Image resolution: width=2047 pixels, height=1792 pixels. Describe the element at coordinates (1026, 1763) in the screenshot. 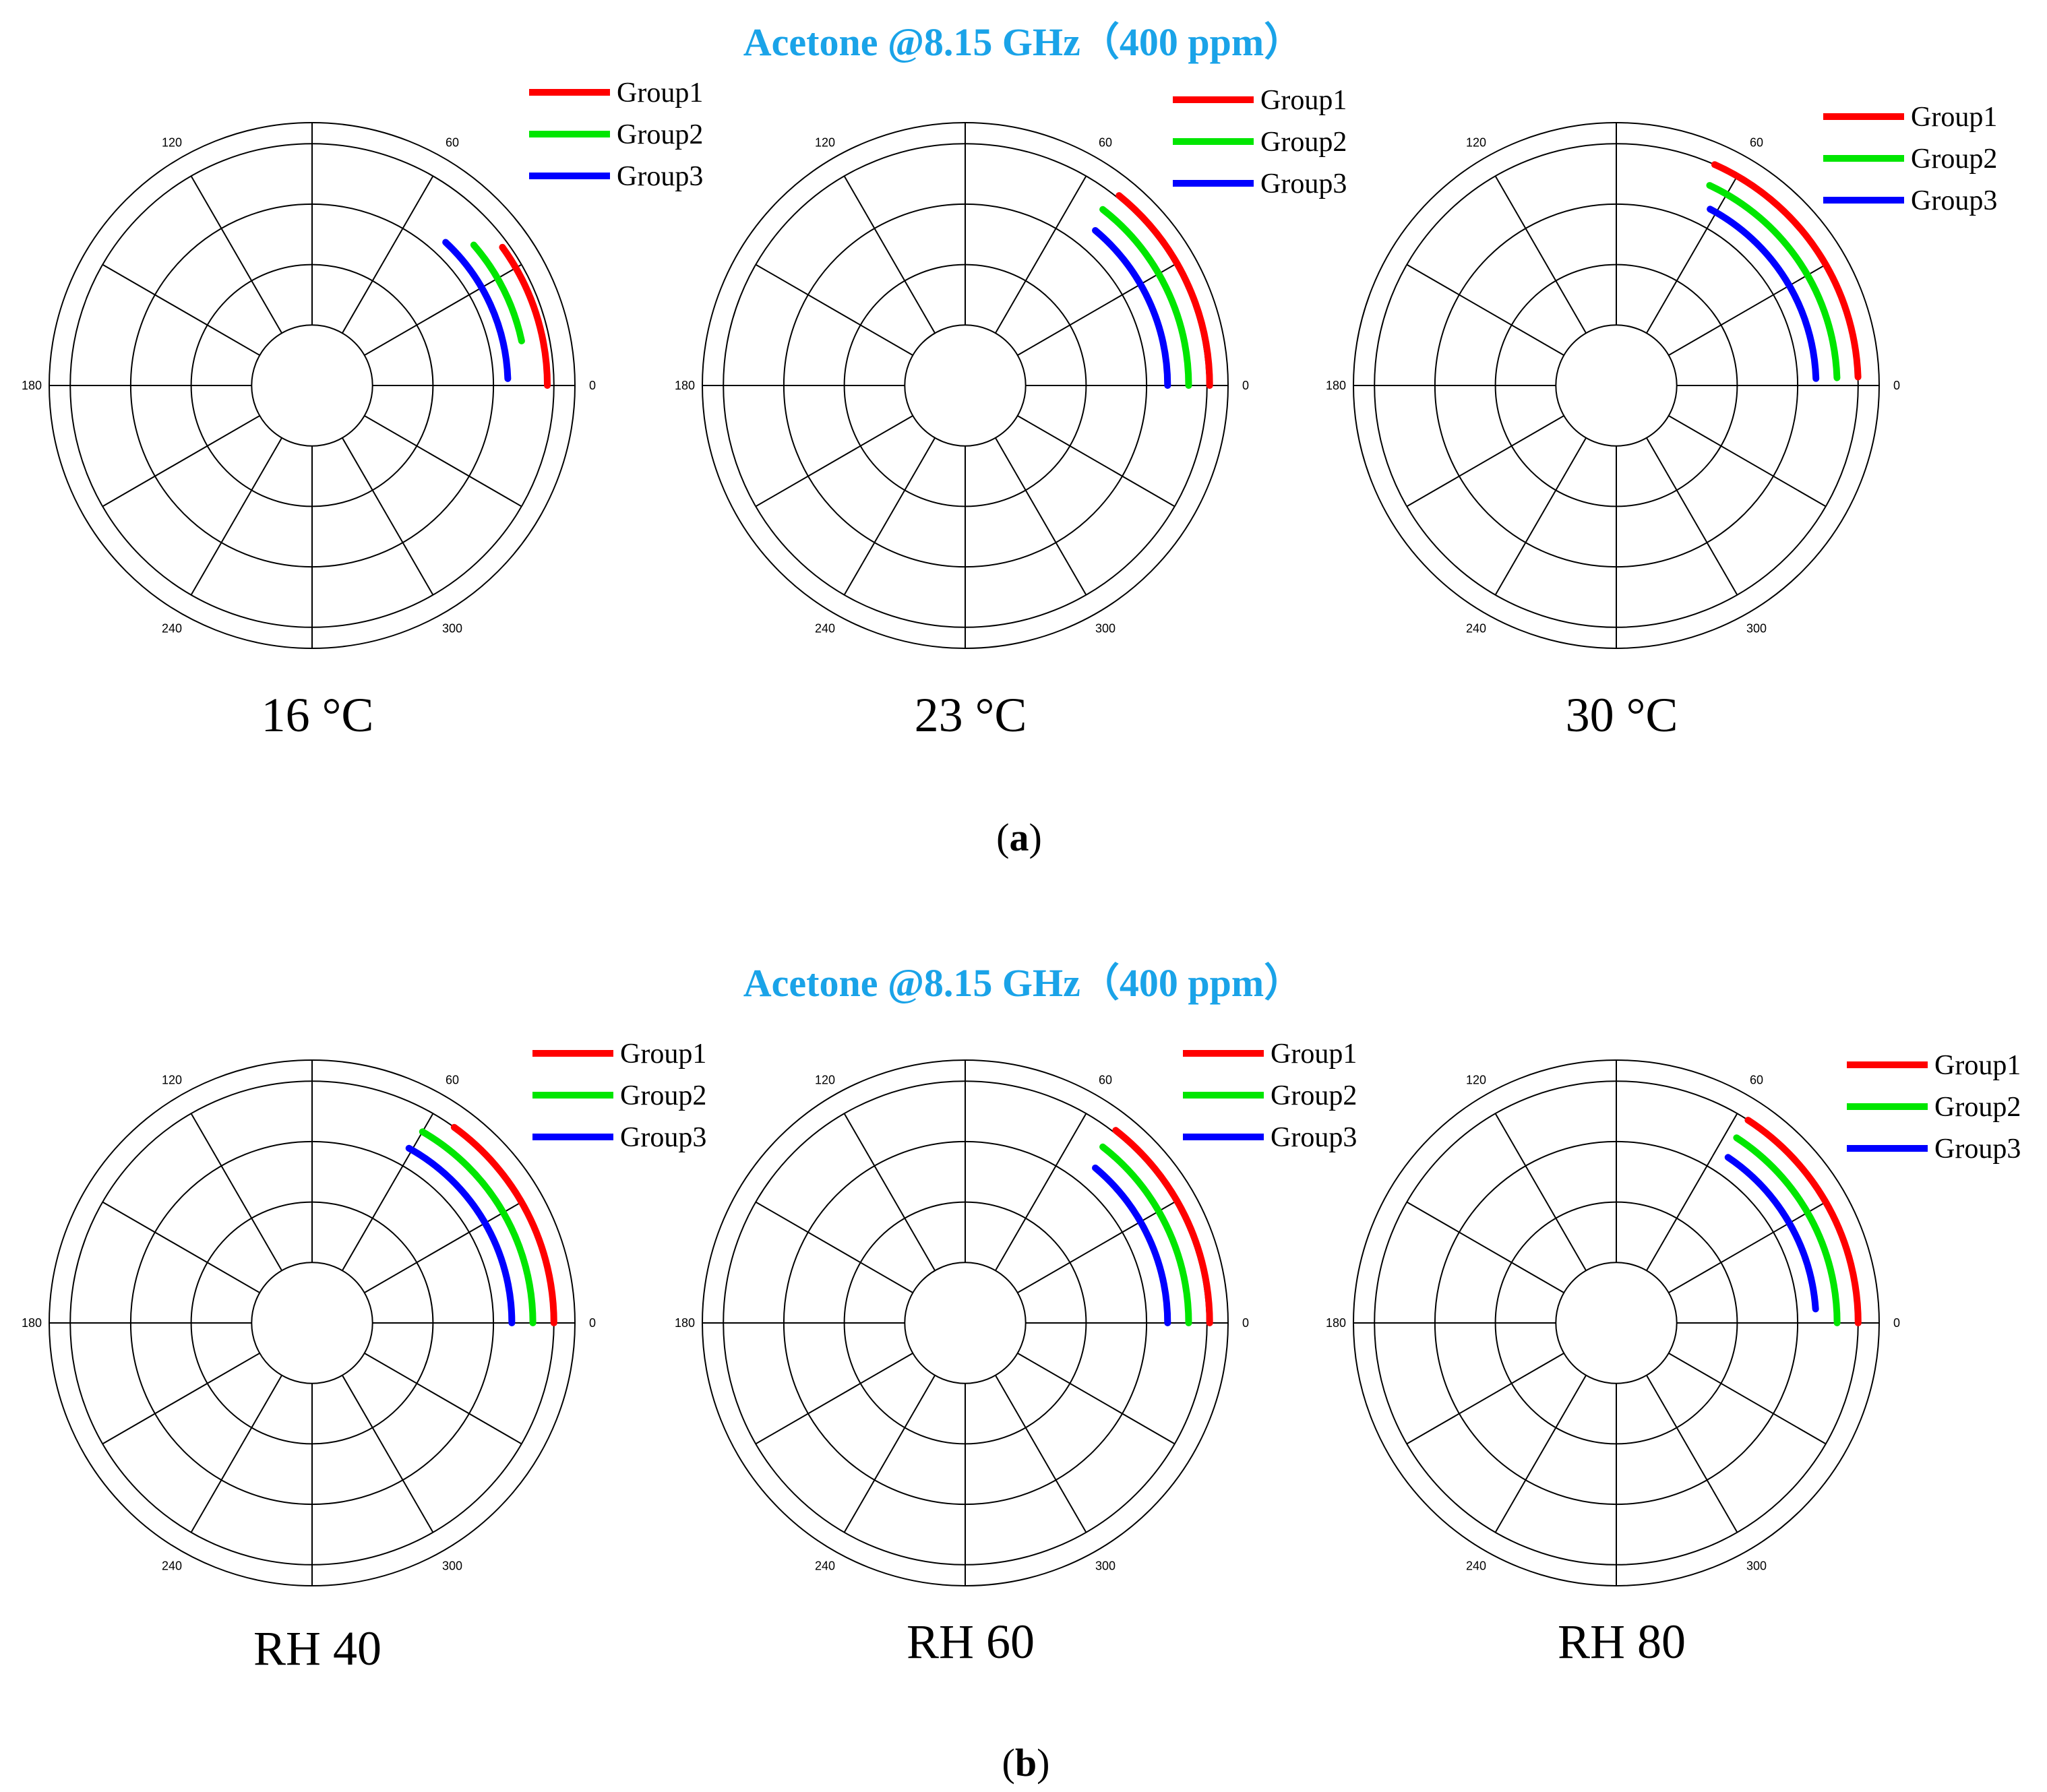

I see `caption-b: (b)` at that location.